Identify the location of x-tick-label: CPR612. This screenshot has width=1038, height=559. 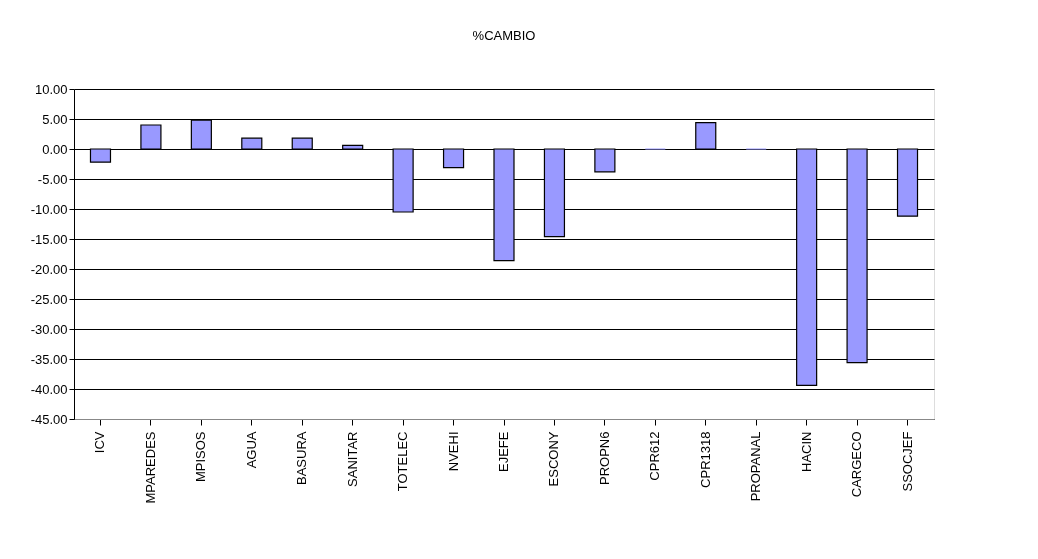
(655, 456).